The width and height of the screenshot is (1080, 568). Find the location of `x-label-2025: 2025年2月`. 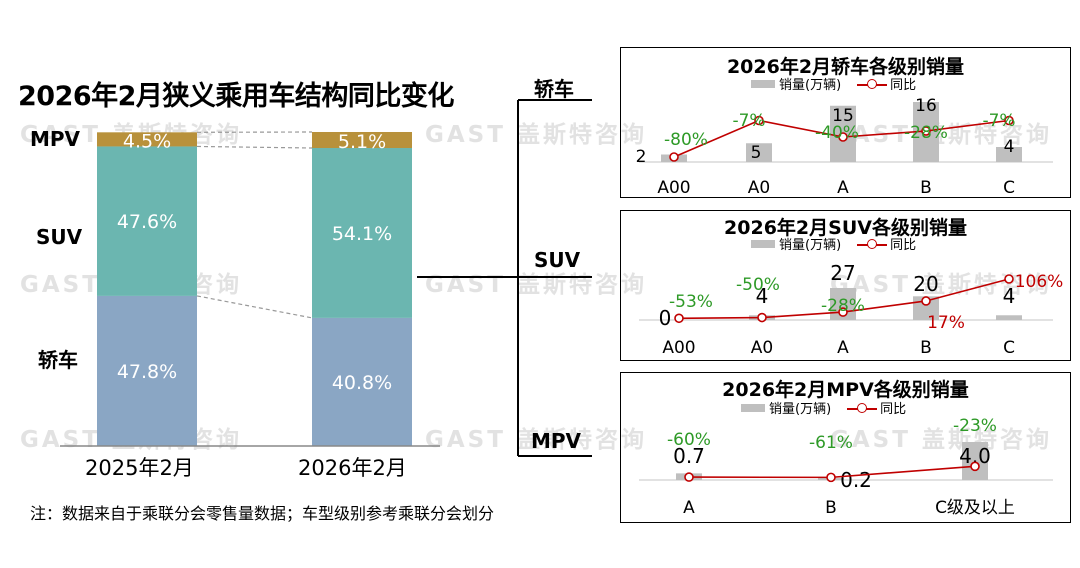

x-label-2025: 2025年2月 is located at coordinates (139, 468).